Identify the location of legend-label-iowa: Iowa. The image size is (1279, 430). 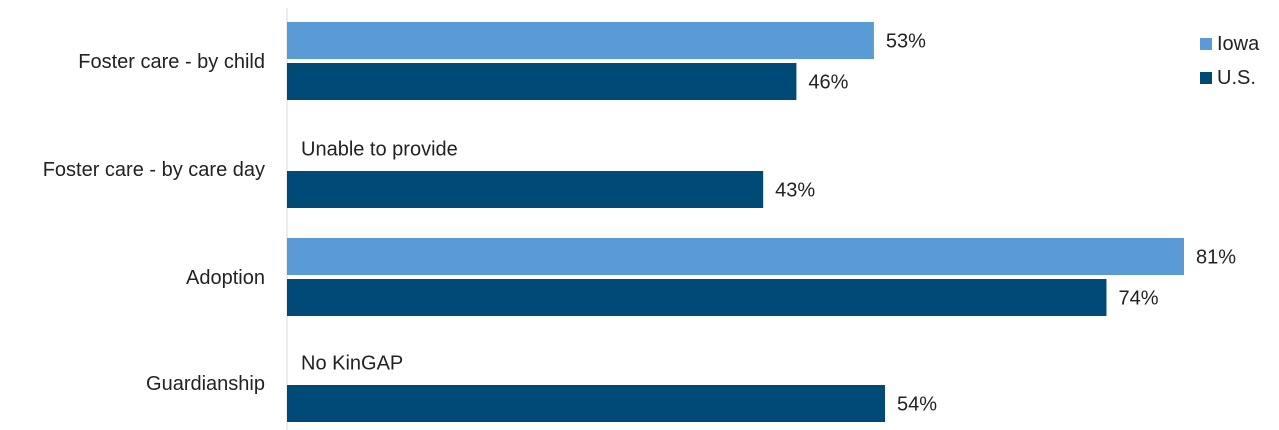
(1238, 44).